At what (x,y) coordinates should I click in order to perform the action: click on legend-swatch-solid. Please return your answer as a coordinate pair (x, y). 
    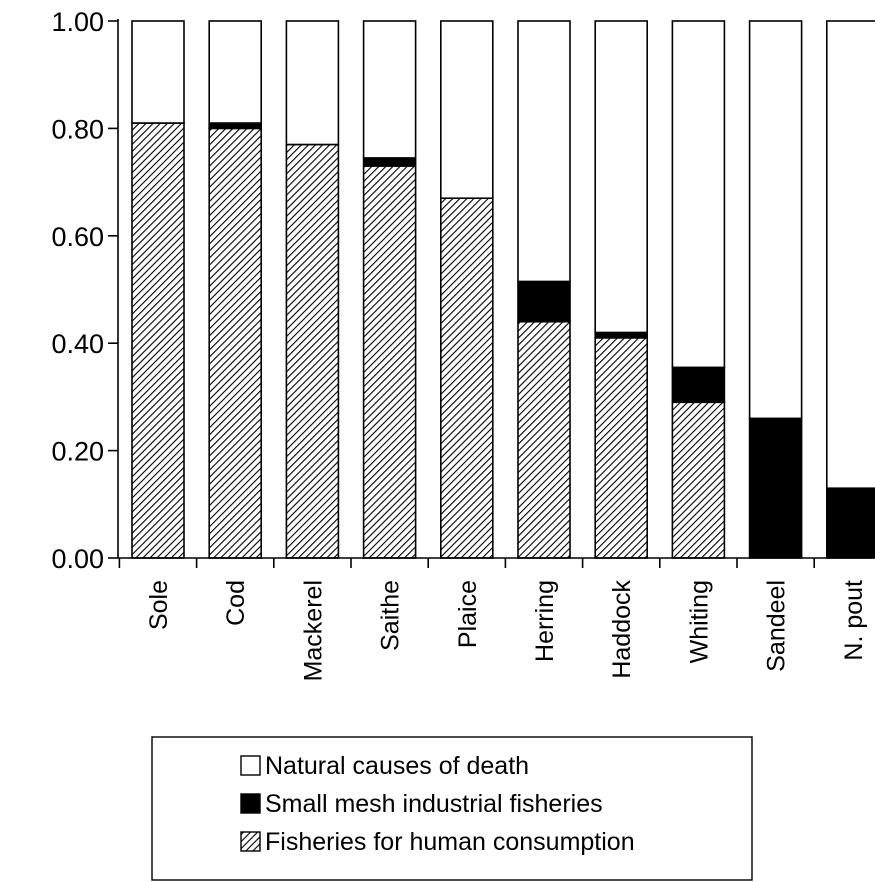
    Looking at the image, I should click on (250, 803).